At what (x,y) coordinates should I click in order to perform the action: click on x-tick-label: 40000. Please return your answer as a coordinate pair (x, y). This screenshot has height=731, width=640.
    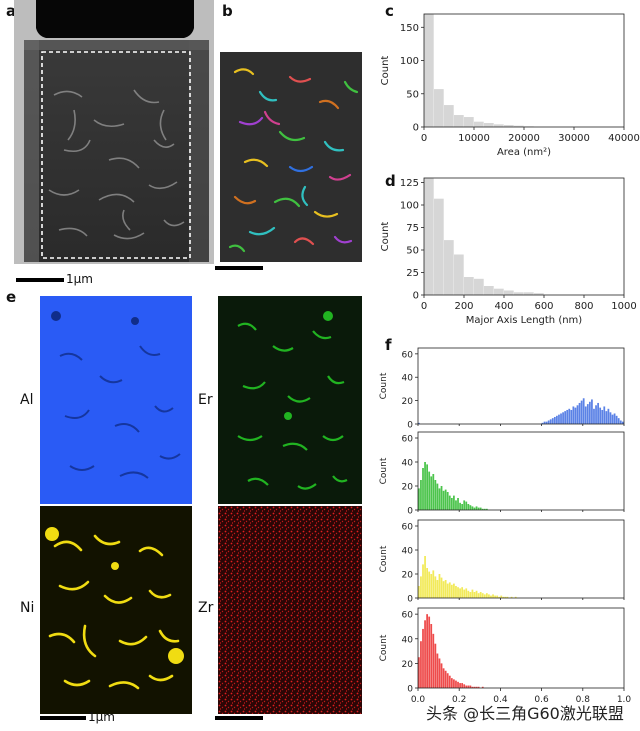
    Looking at the image, I should click on (624, 138).